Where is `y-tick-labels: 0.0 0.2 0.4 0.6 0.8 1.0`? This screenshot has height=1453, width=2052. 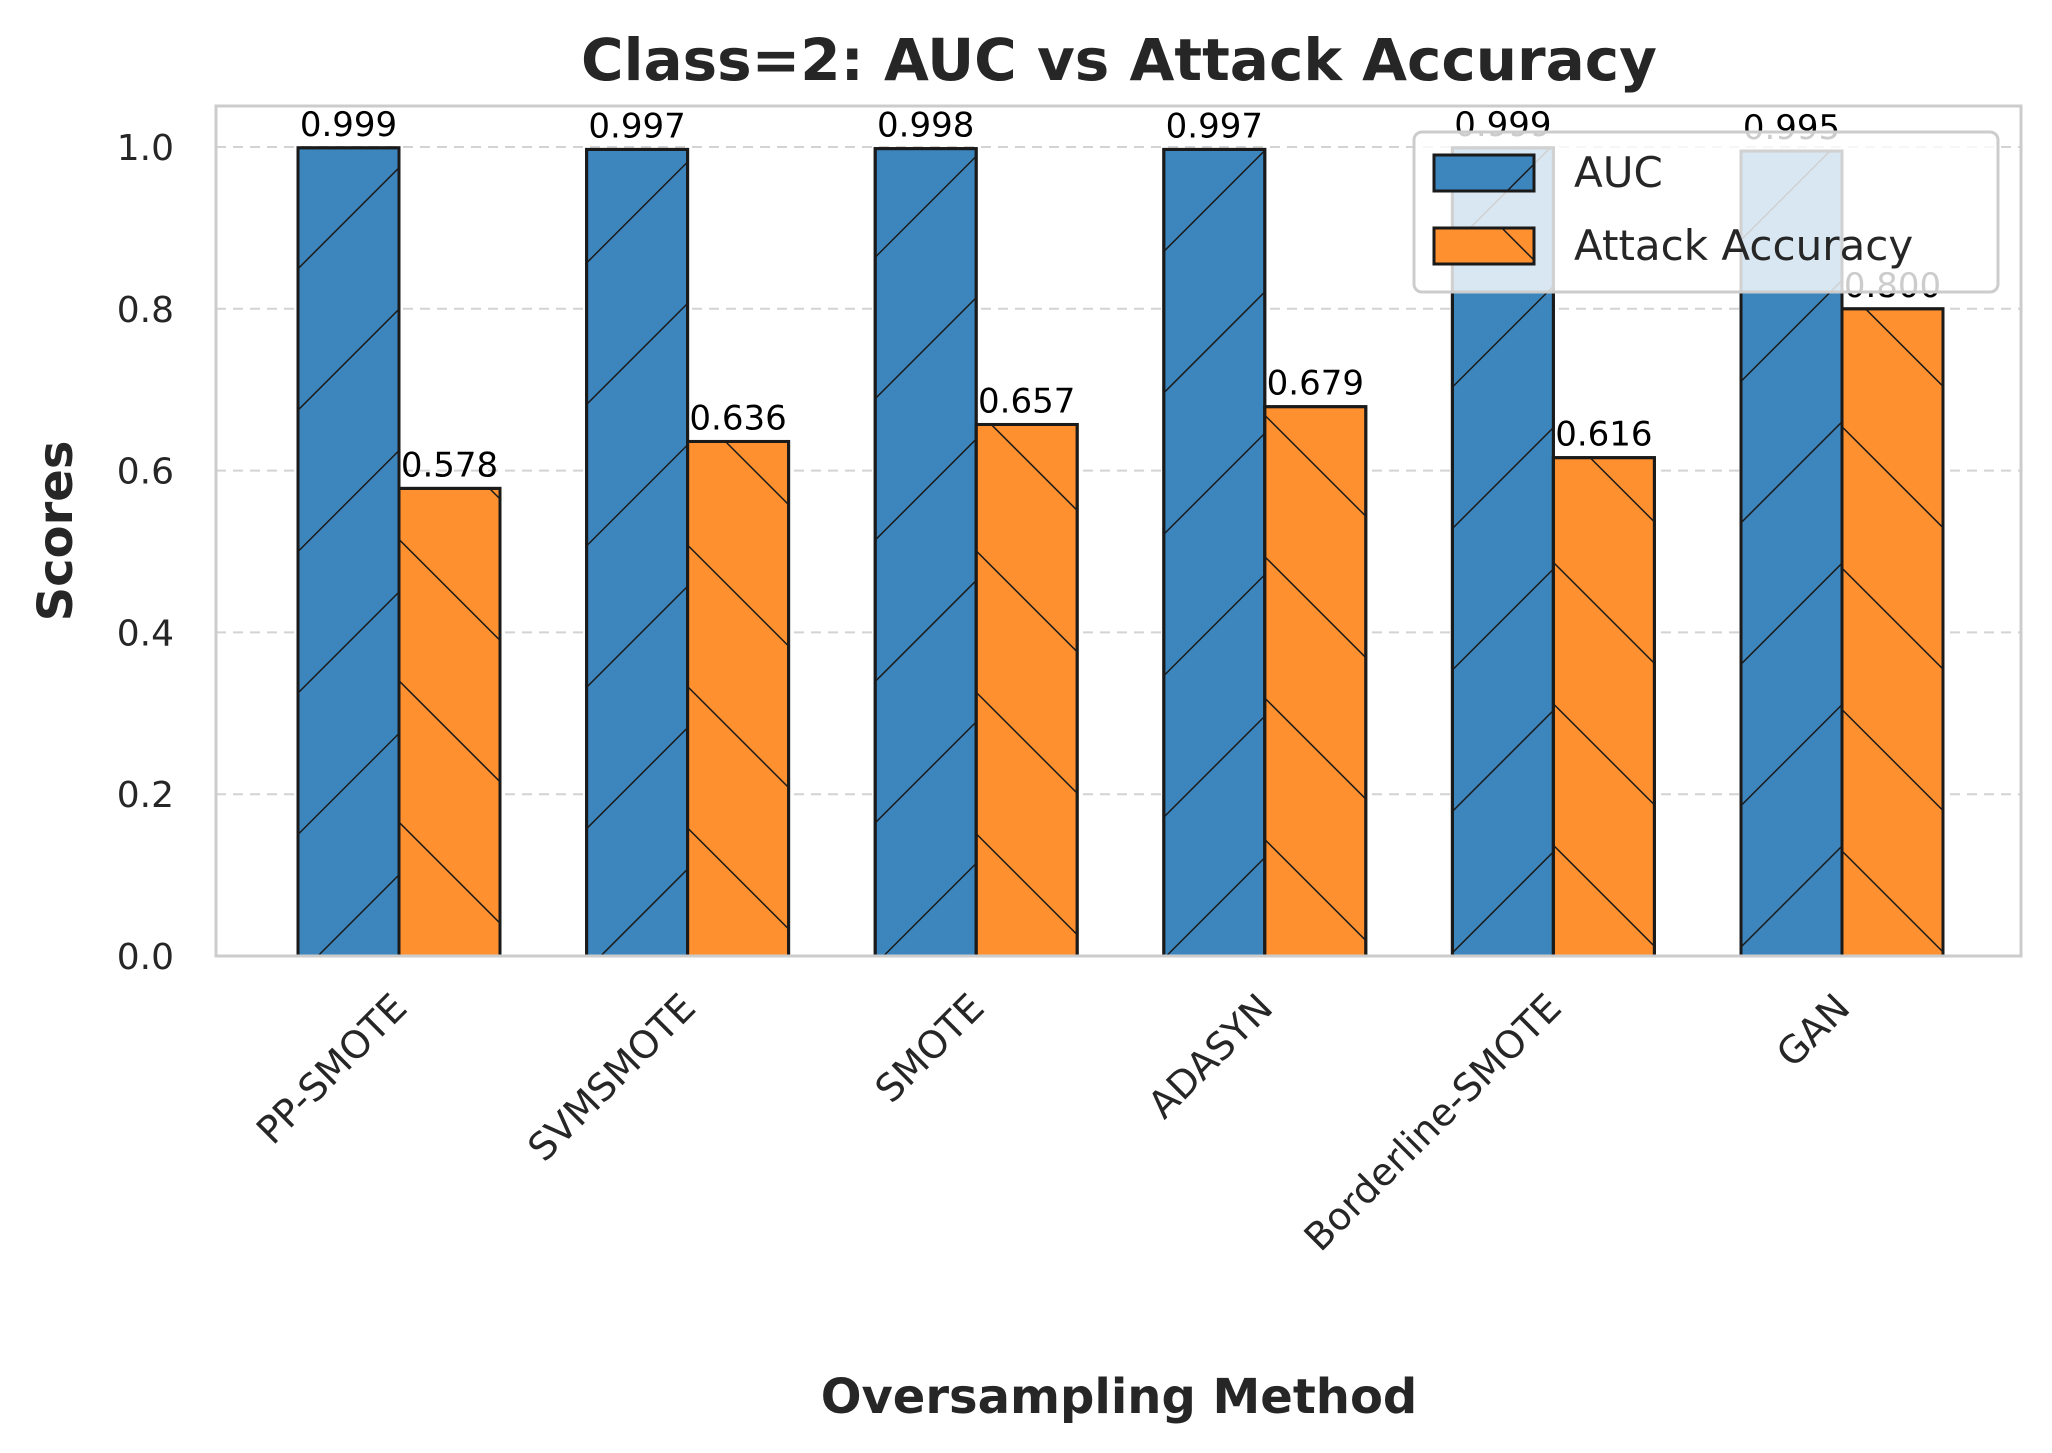
y-tick-labels: 0.0 0.2 0.4 0.6 0.8 1.0 is located at coordinates (145, 553).